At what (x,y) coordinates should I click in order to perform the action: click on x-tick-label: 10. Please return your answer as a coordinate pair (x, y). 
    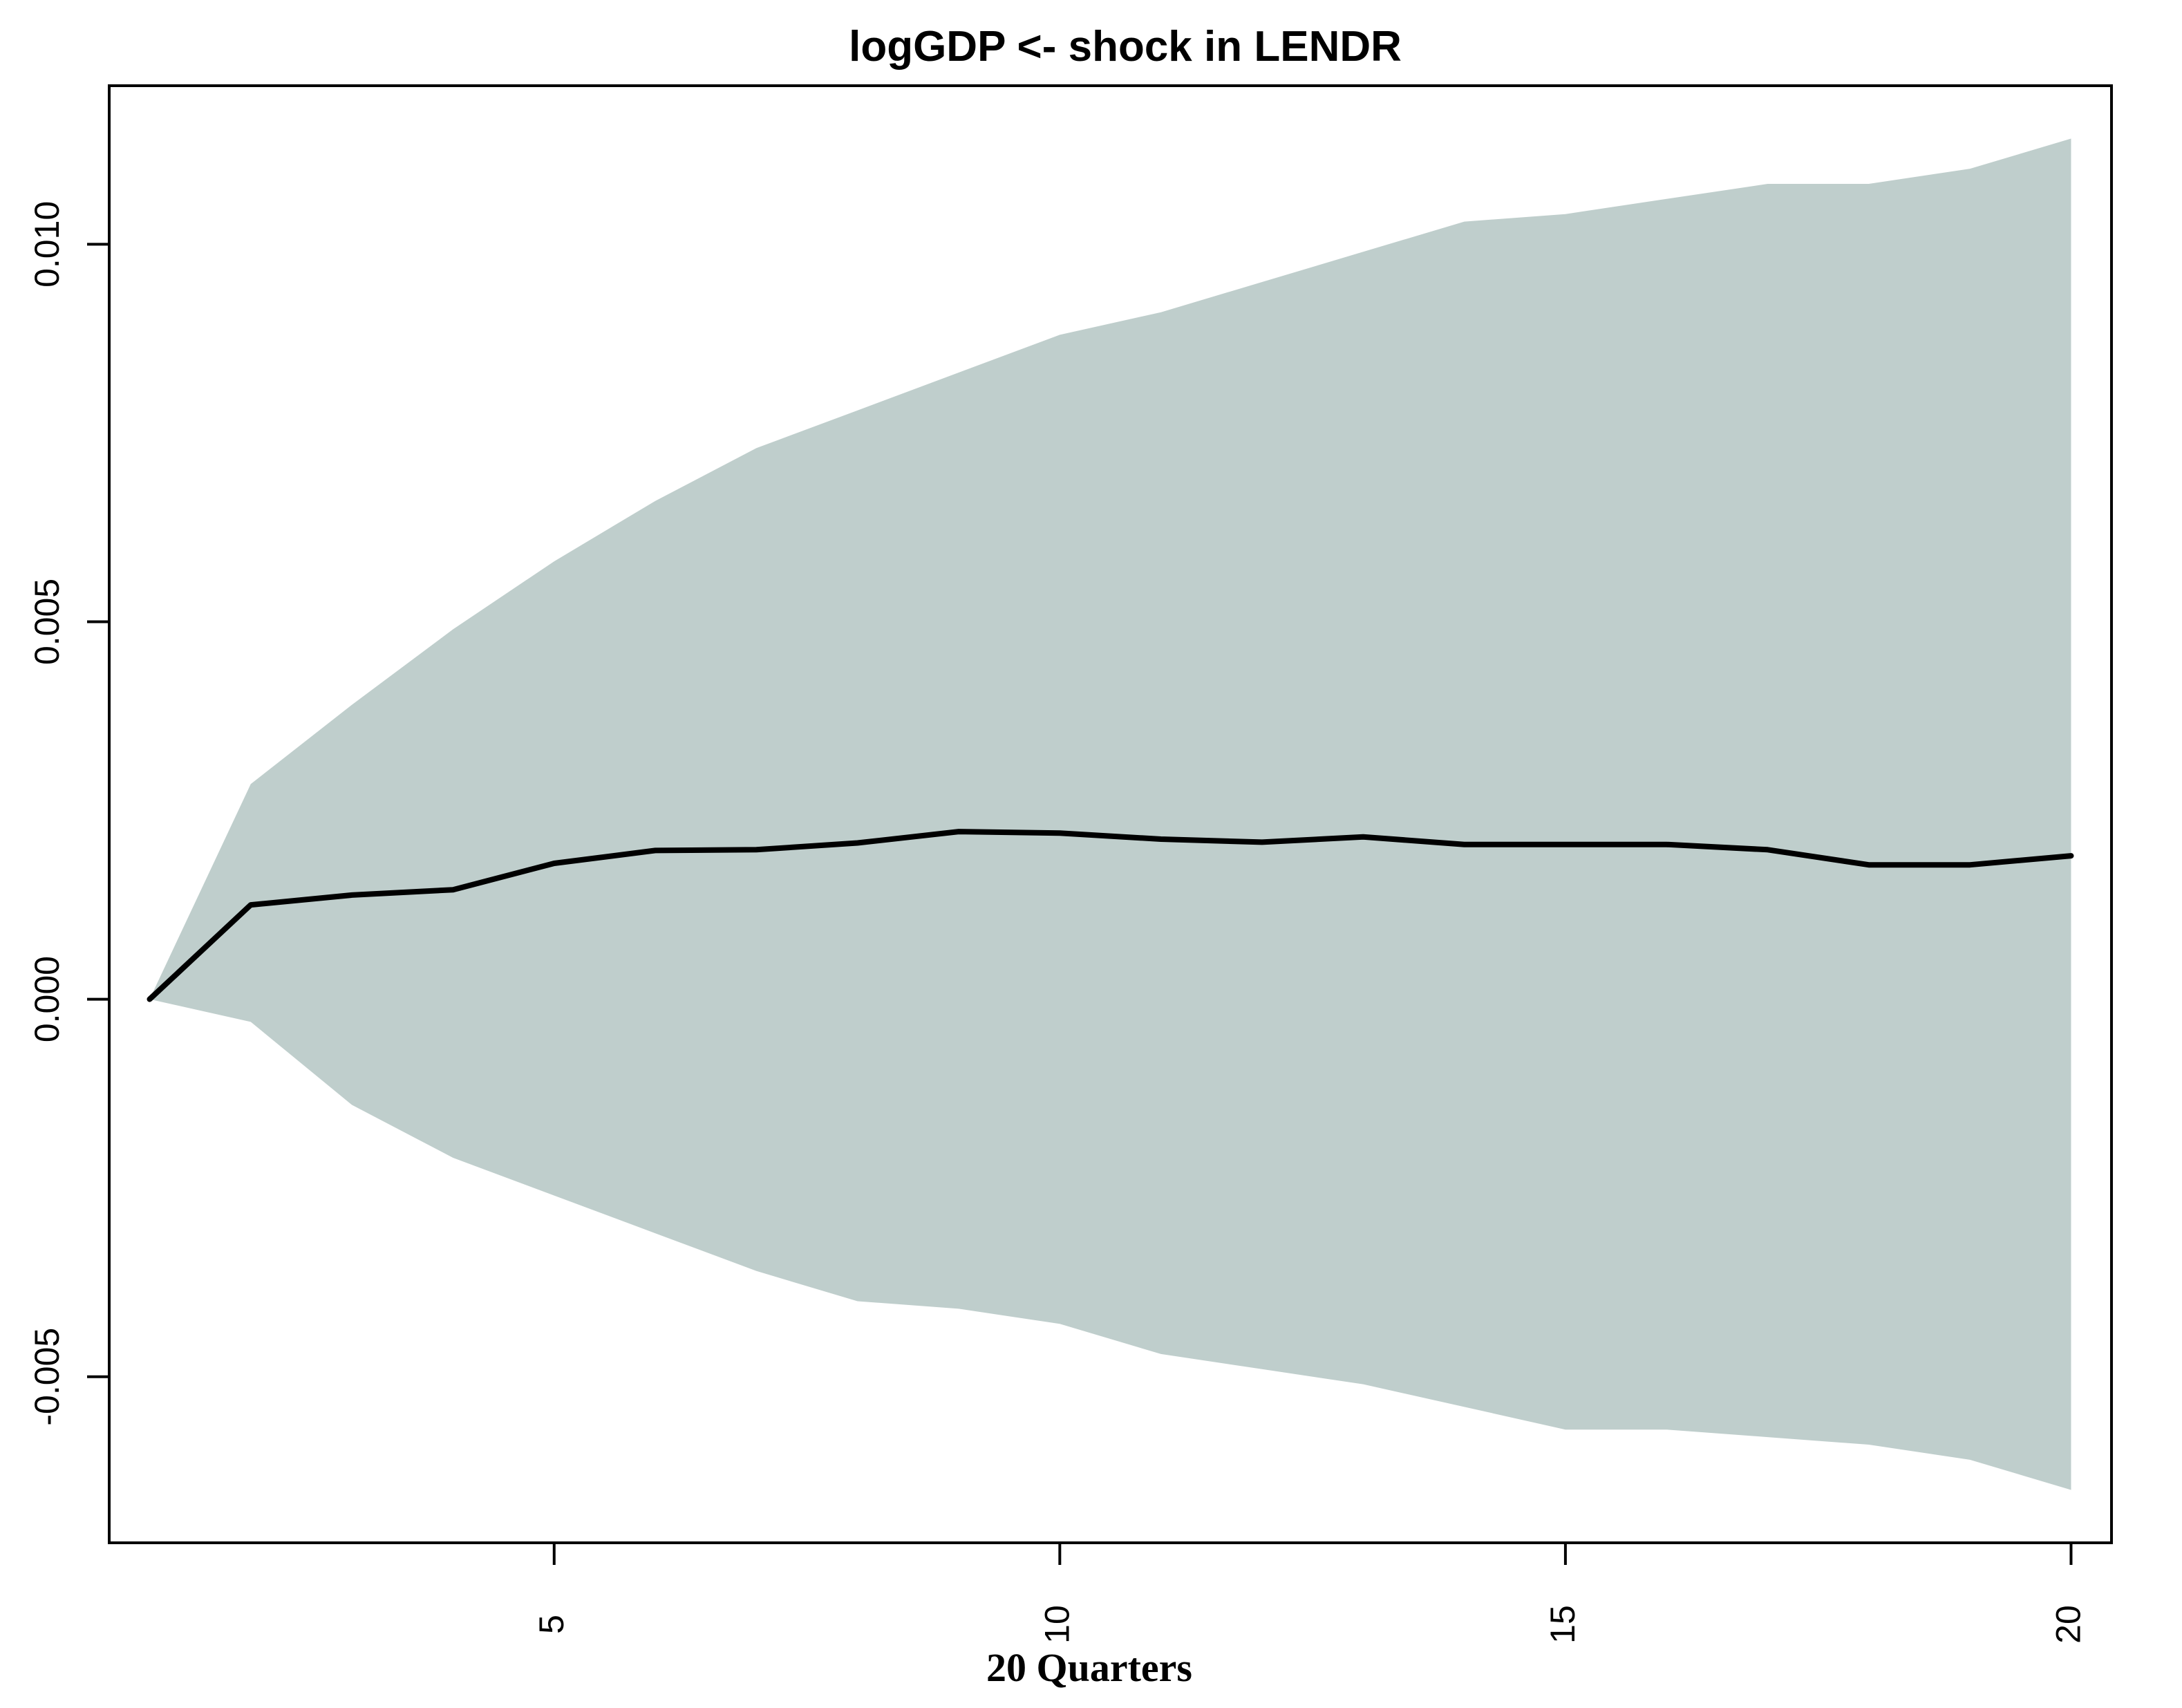
    Looking at the image, I should click on (1057, 1624).